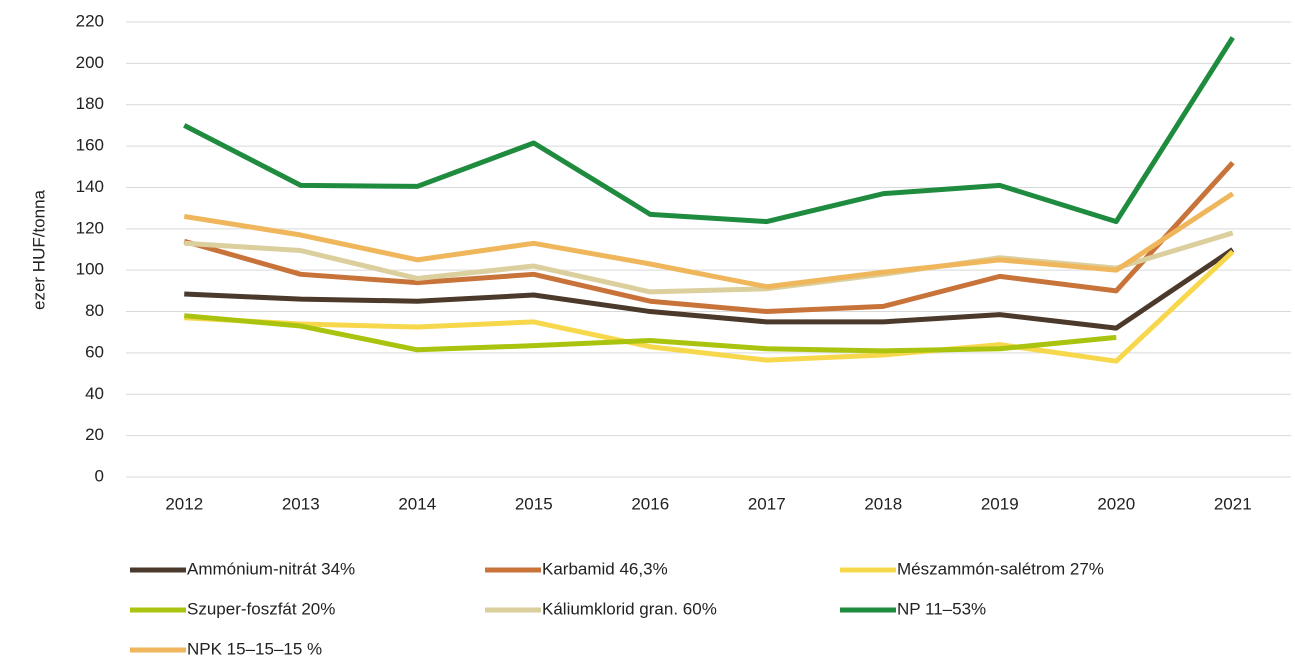  What do you see at coordinates (90, 62) in the screenshot?
I see `y-tick-label: 200` at bounding box center [90, 62].